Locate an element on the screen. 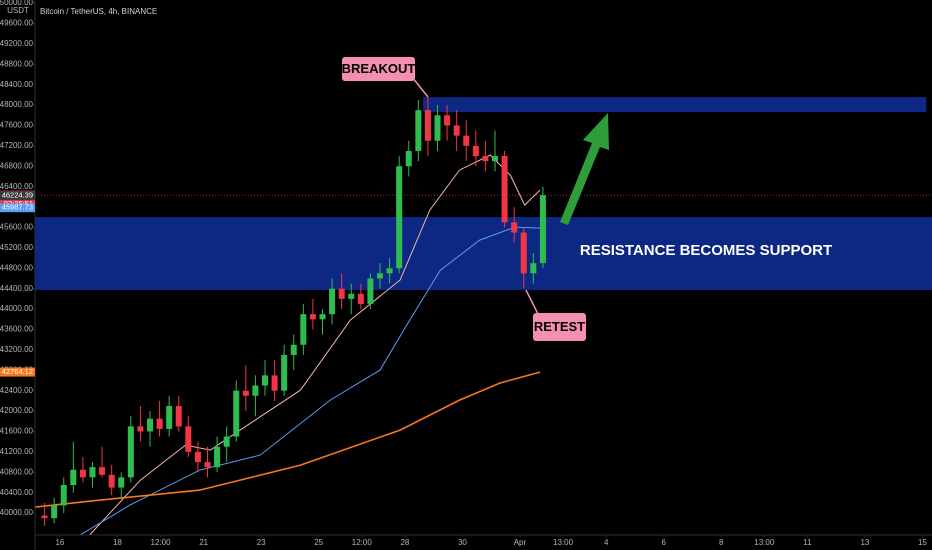 The image size is (932, 550). y-tick-label: 47200.00 is located at coordinates (17, 145).